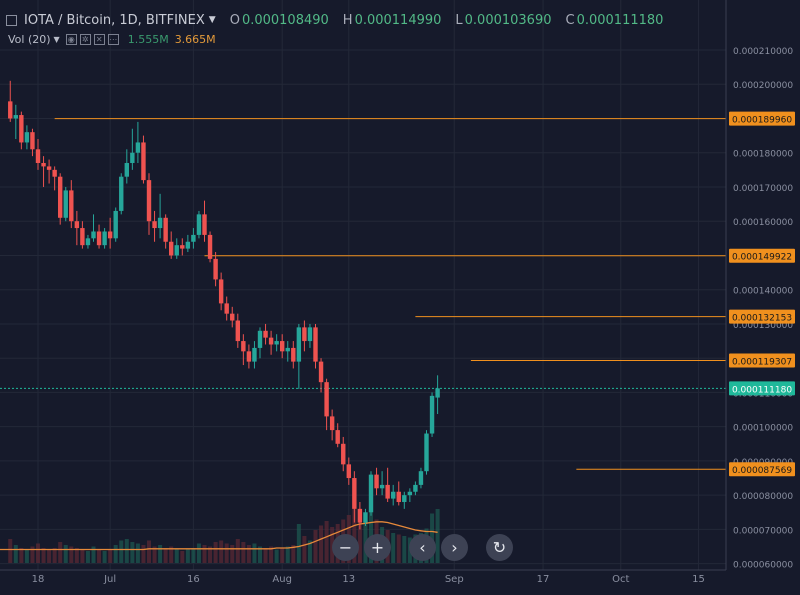 This screenshot has height=595, width=800. I want to click on more-icon: ⋯, so click(113, 39).